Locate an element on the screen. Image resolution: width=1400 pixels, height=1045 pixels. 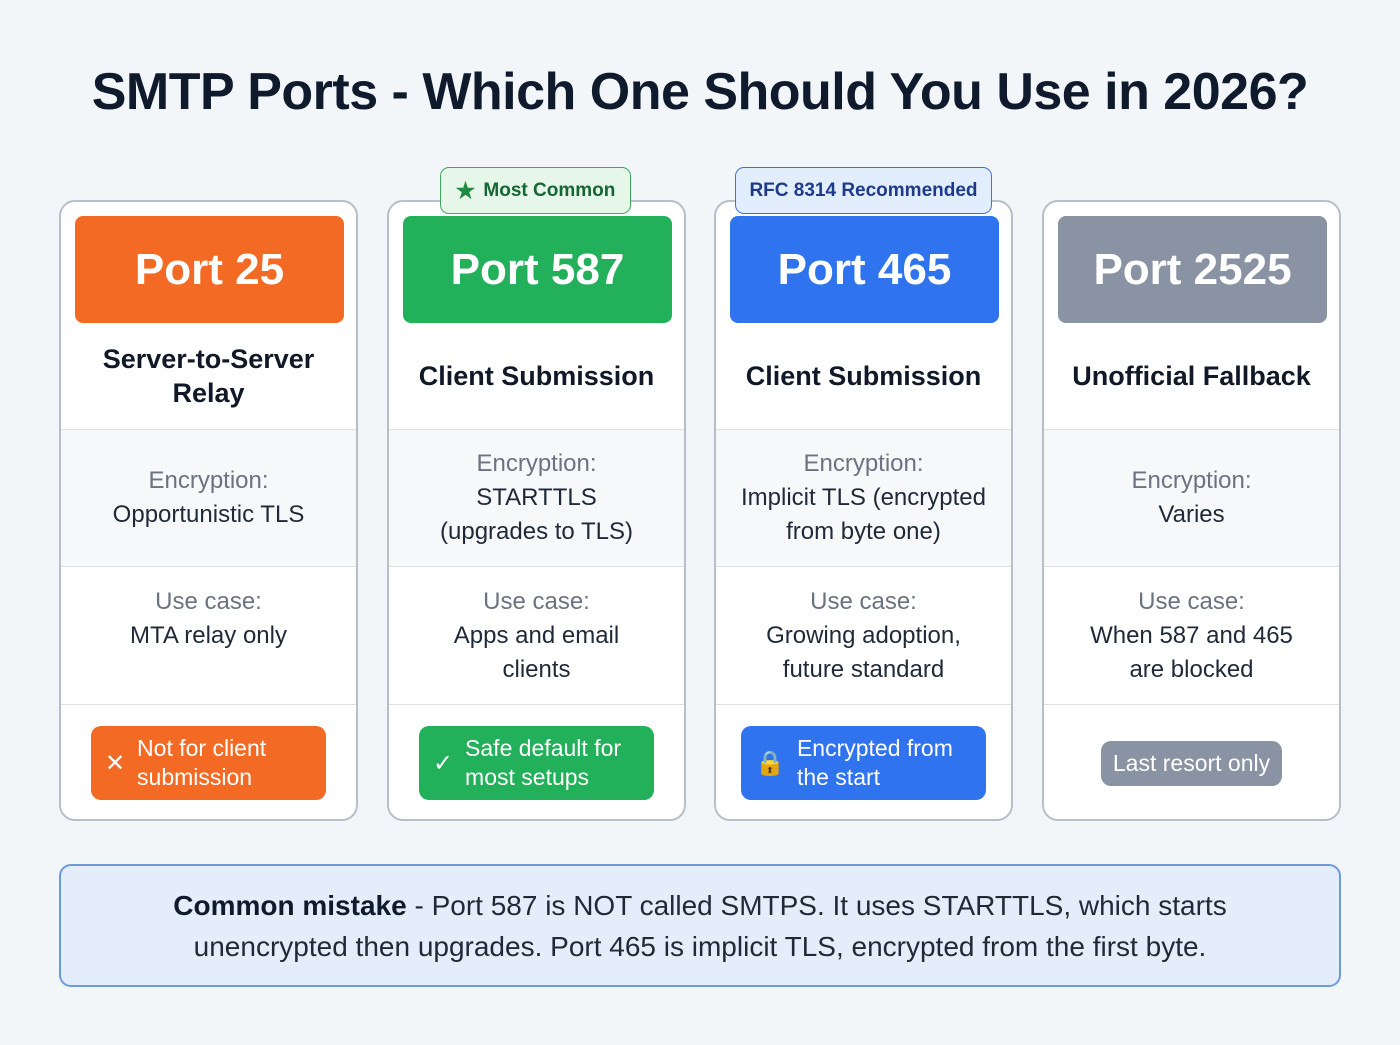
use-case-section: Use case: Apps and email clients is located at coordinates (536, 635).